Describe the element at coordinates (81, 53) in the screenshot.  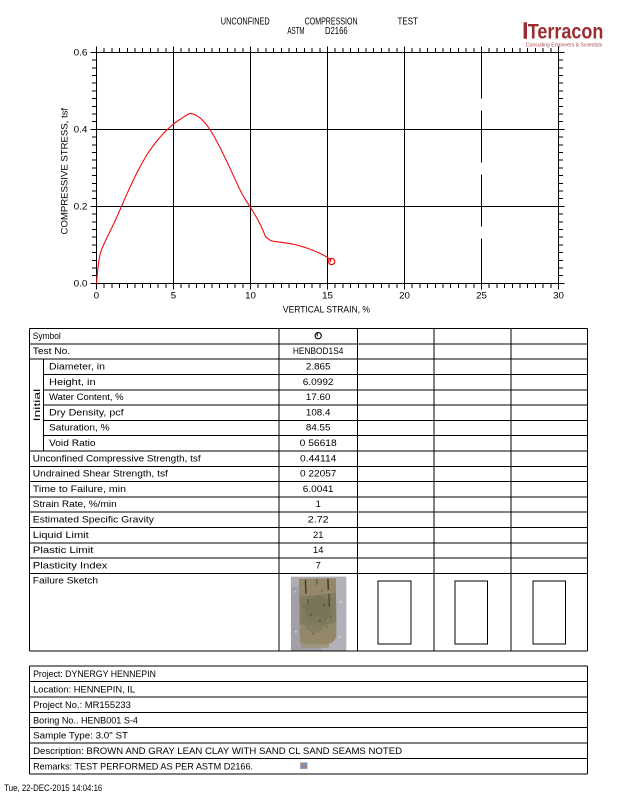
I see `svg-text: 0.6` at that location.